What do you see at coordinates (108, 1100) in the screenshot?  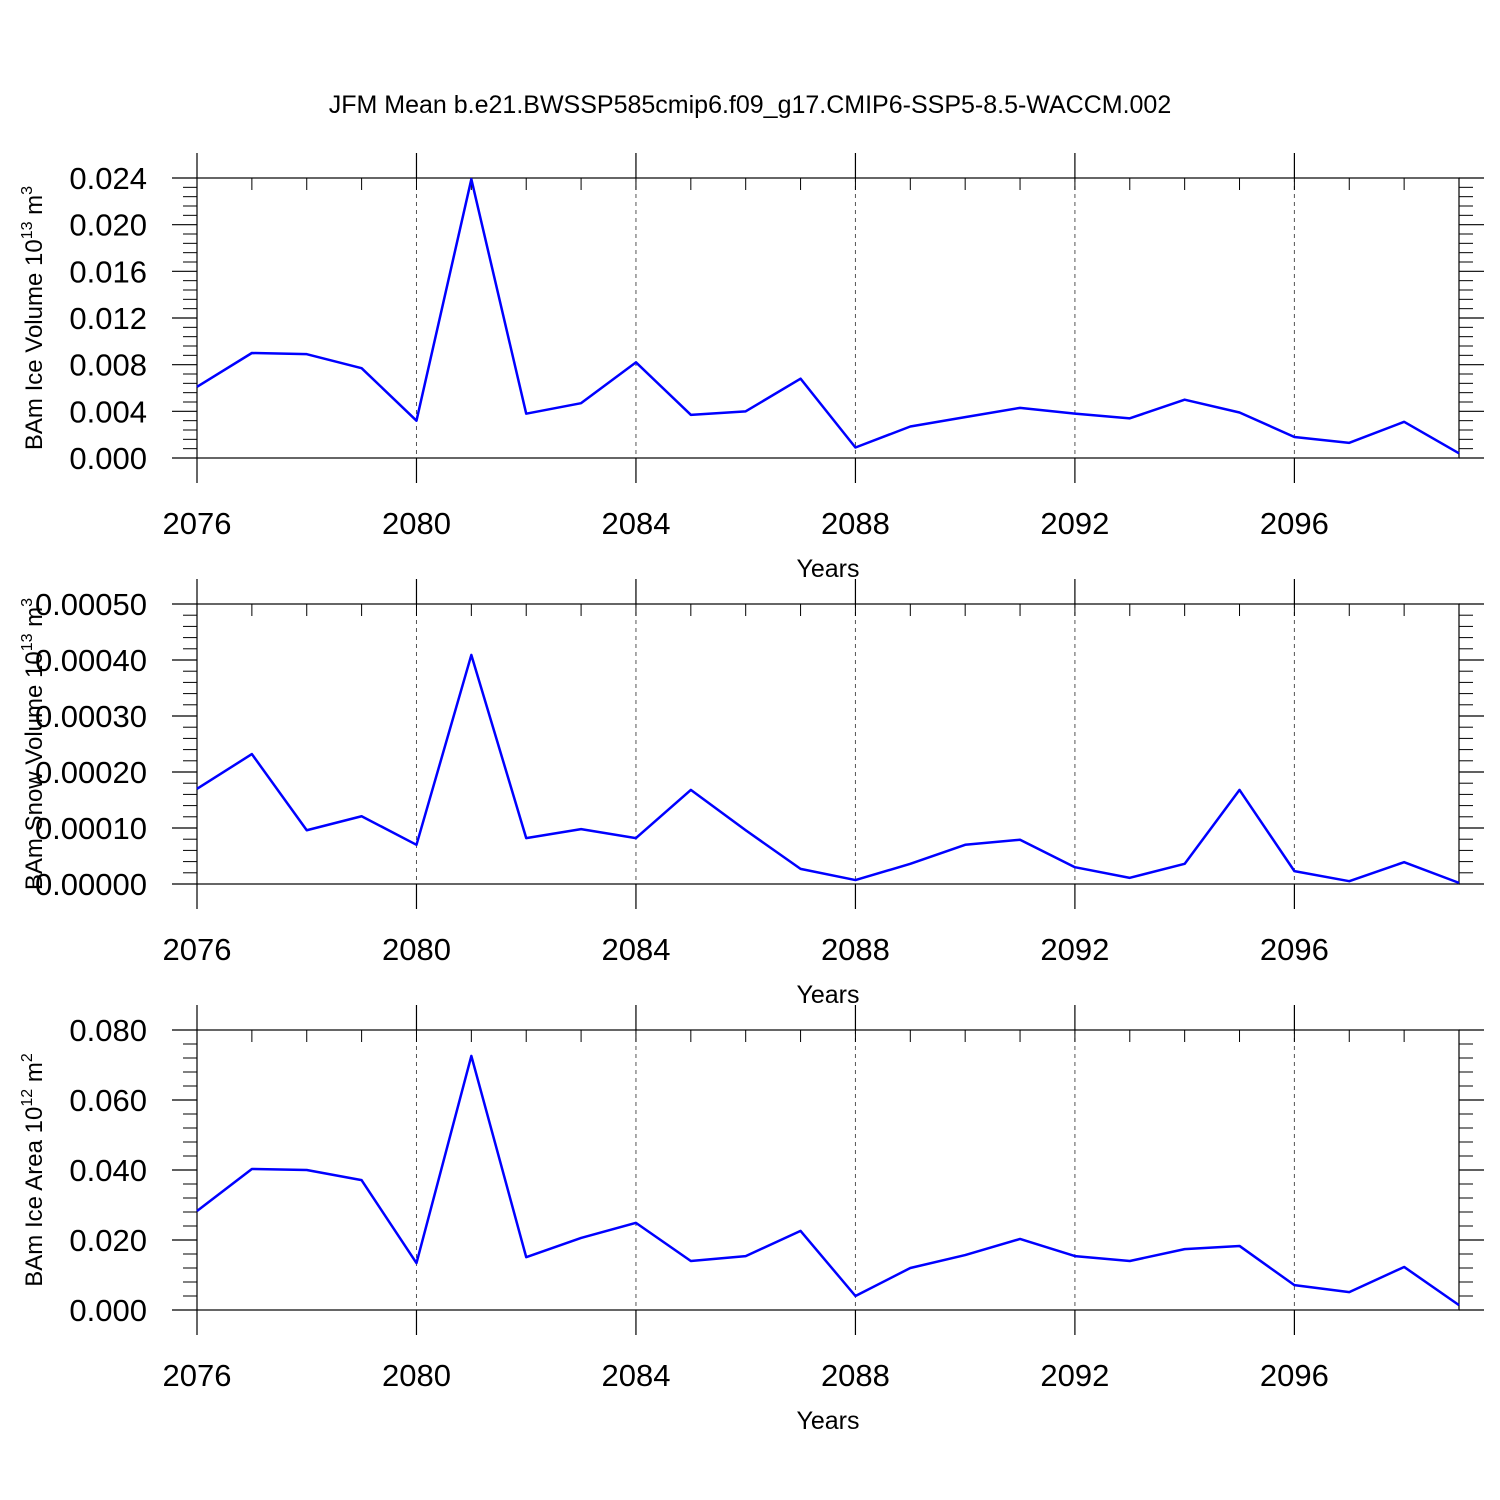 I see `y-tick-label: 0.060` at bounding box center [108, 1100].